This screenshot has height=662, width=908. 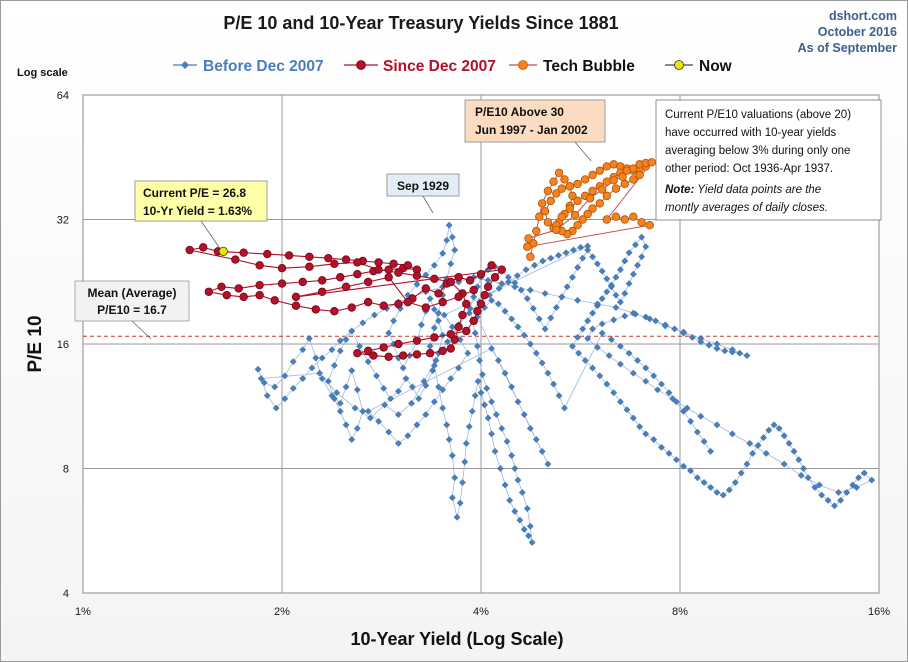 I want to click on legend-item-since: Since Dec 2007, so click(x=420, y=66).